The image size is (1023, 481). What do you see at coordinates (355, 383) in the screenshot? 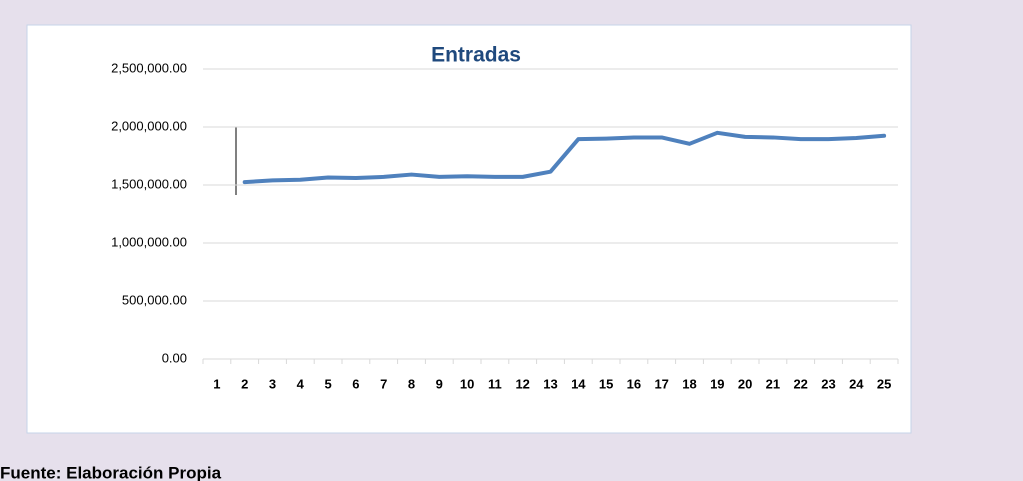
I see `x-tick-label: 6` at bounding box center [355, 383].